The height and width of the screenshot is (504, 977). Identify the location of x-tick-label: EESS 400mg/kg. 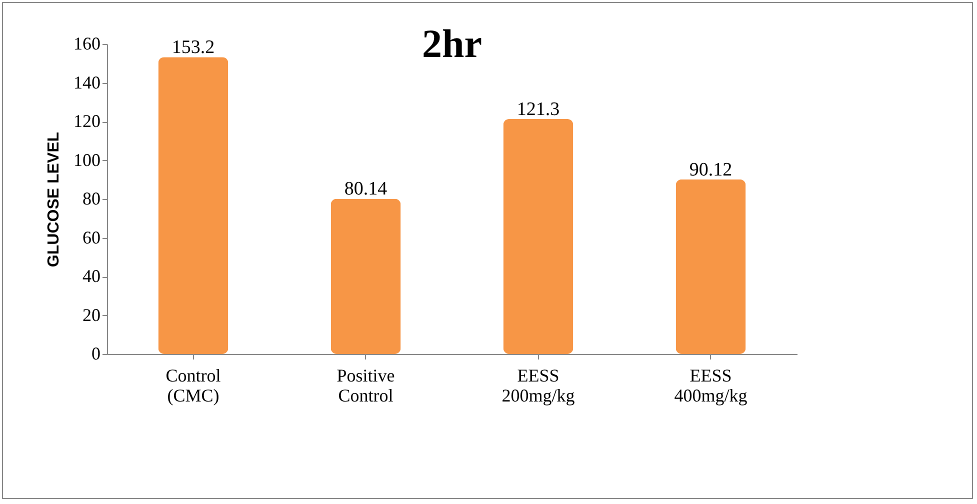
(711, 386).